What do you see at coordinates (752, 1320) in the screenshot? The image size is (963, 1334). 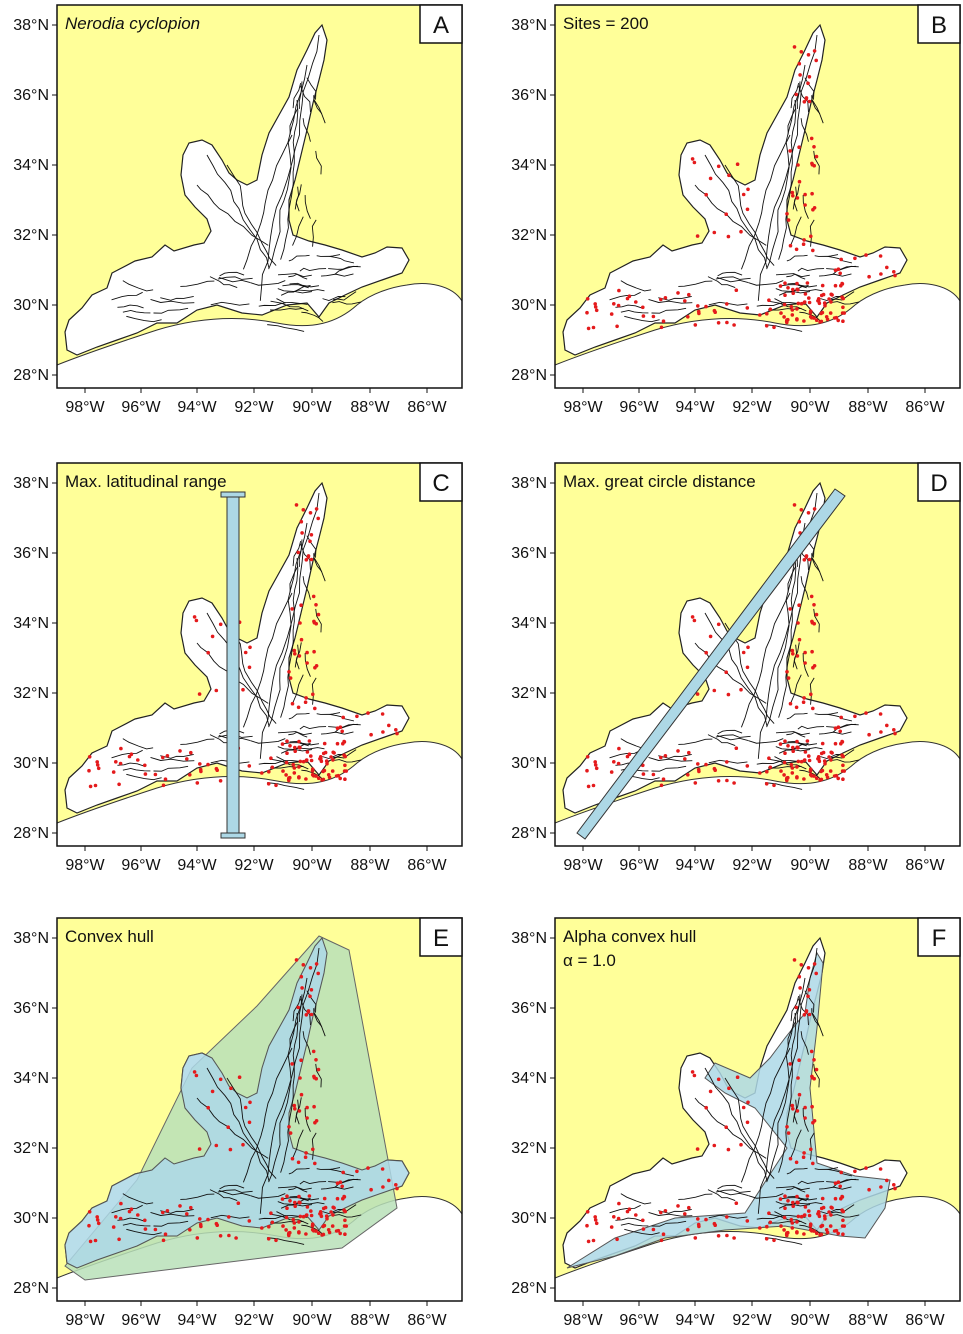 I see `lon-tick-label: 92°W` at bounding box center [752, 1320].